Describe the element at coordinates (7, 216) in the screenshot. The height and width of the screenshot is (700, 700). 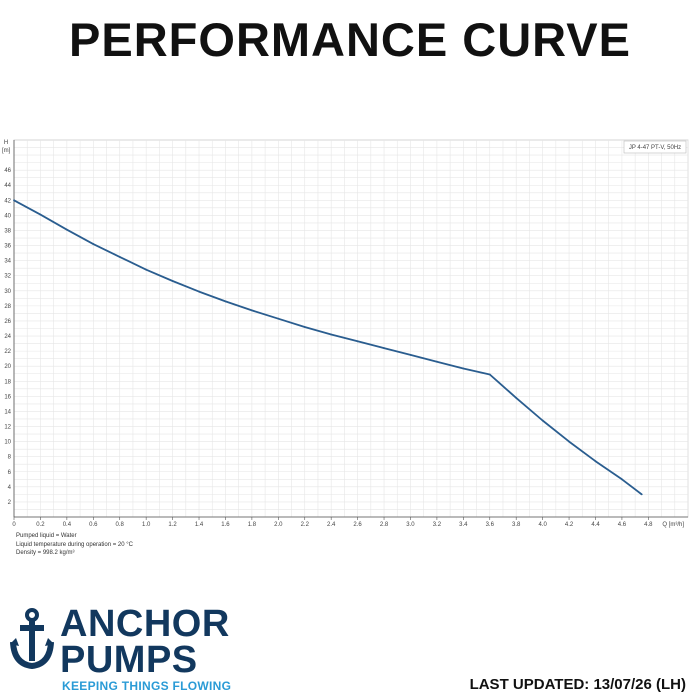
I see `y-tick-label: 40` at that location.